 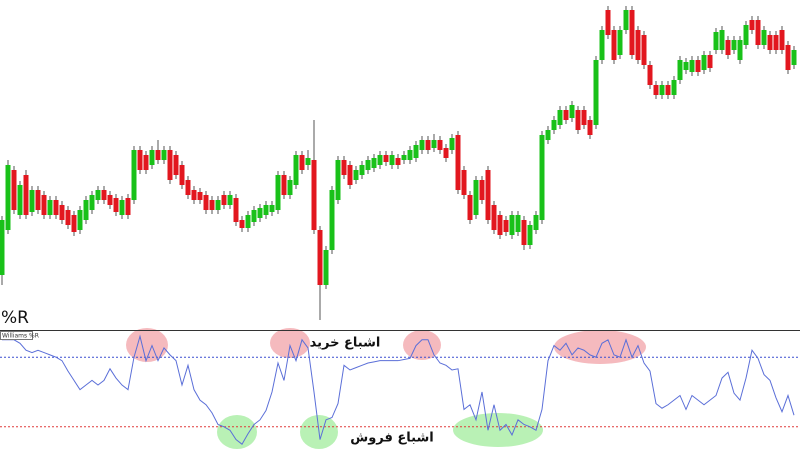 What do you see at coordinates (237, 432) in the screenshot?
I see `oversold-zone` at bounding box center [237, 432].